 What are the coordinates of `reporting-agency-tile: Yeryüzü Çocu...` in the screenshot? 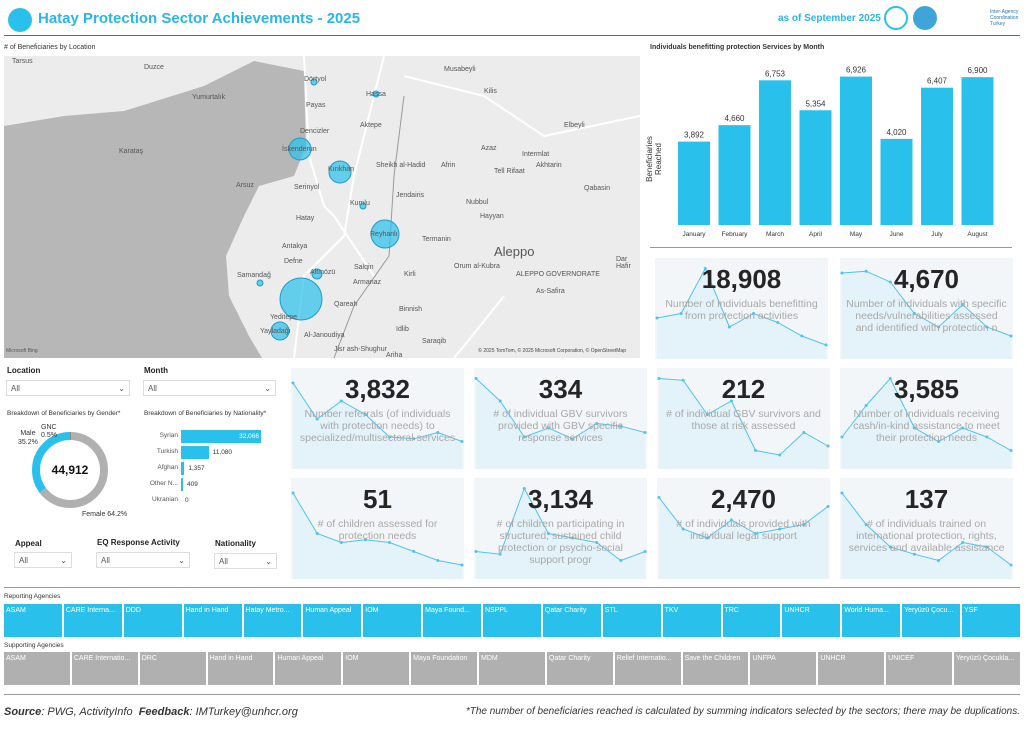 It's located at (931, 620).